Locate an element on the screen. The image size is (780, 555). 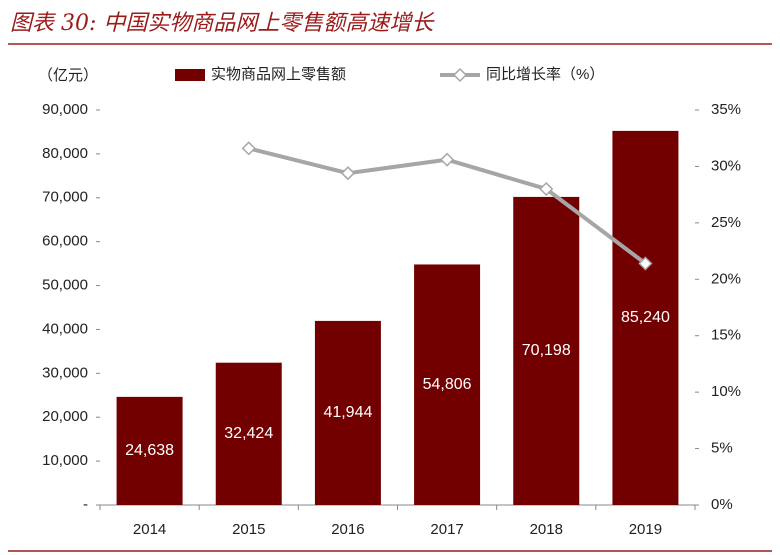
y-tick-label: 70,000 is located at coordinates (65, 197).